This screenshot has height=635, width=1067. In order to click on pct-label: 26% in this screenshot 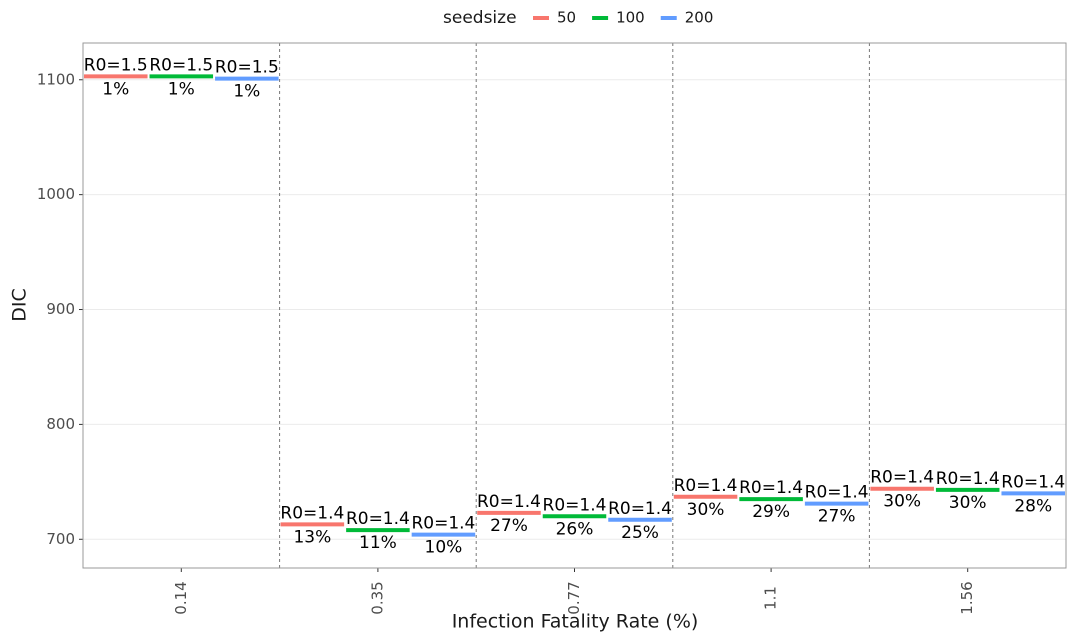, I will do `click(575, 529)`.